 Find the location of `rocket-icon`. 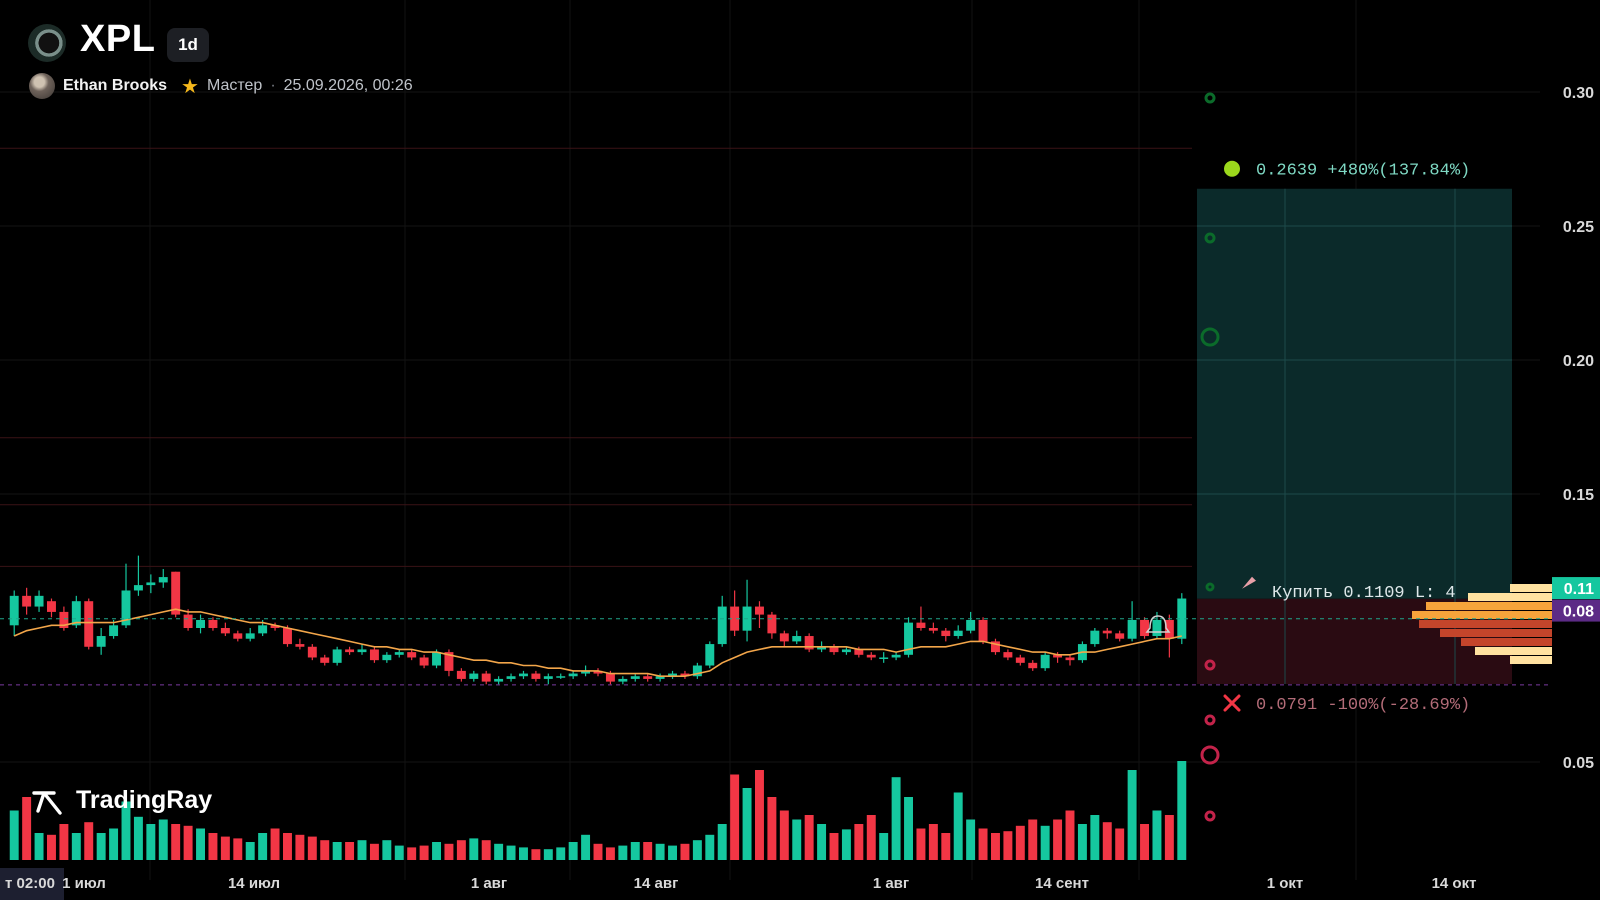

rocket-icon is located at coordinates (1249, 582).